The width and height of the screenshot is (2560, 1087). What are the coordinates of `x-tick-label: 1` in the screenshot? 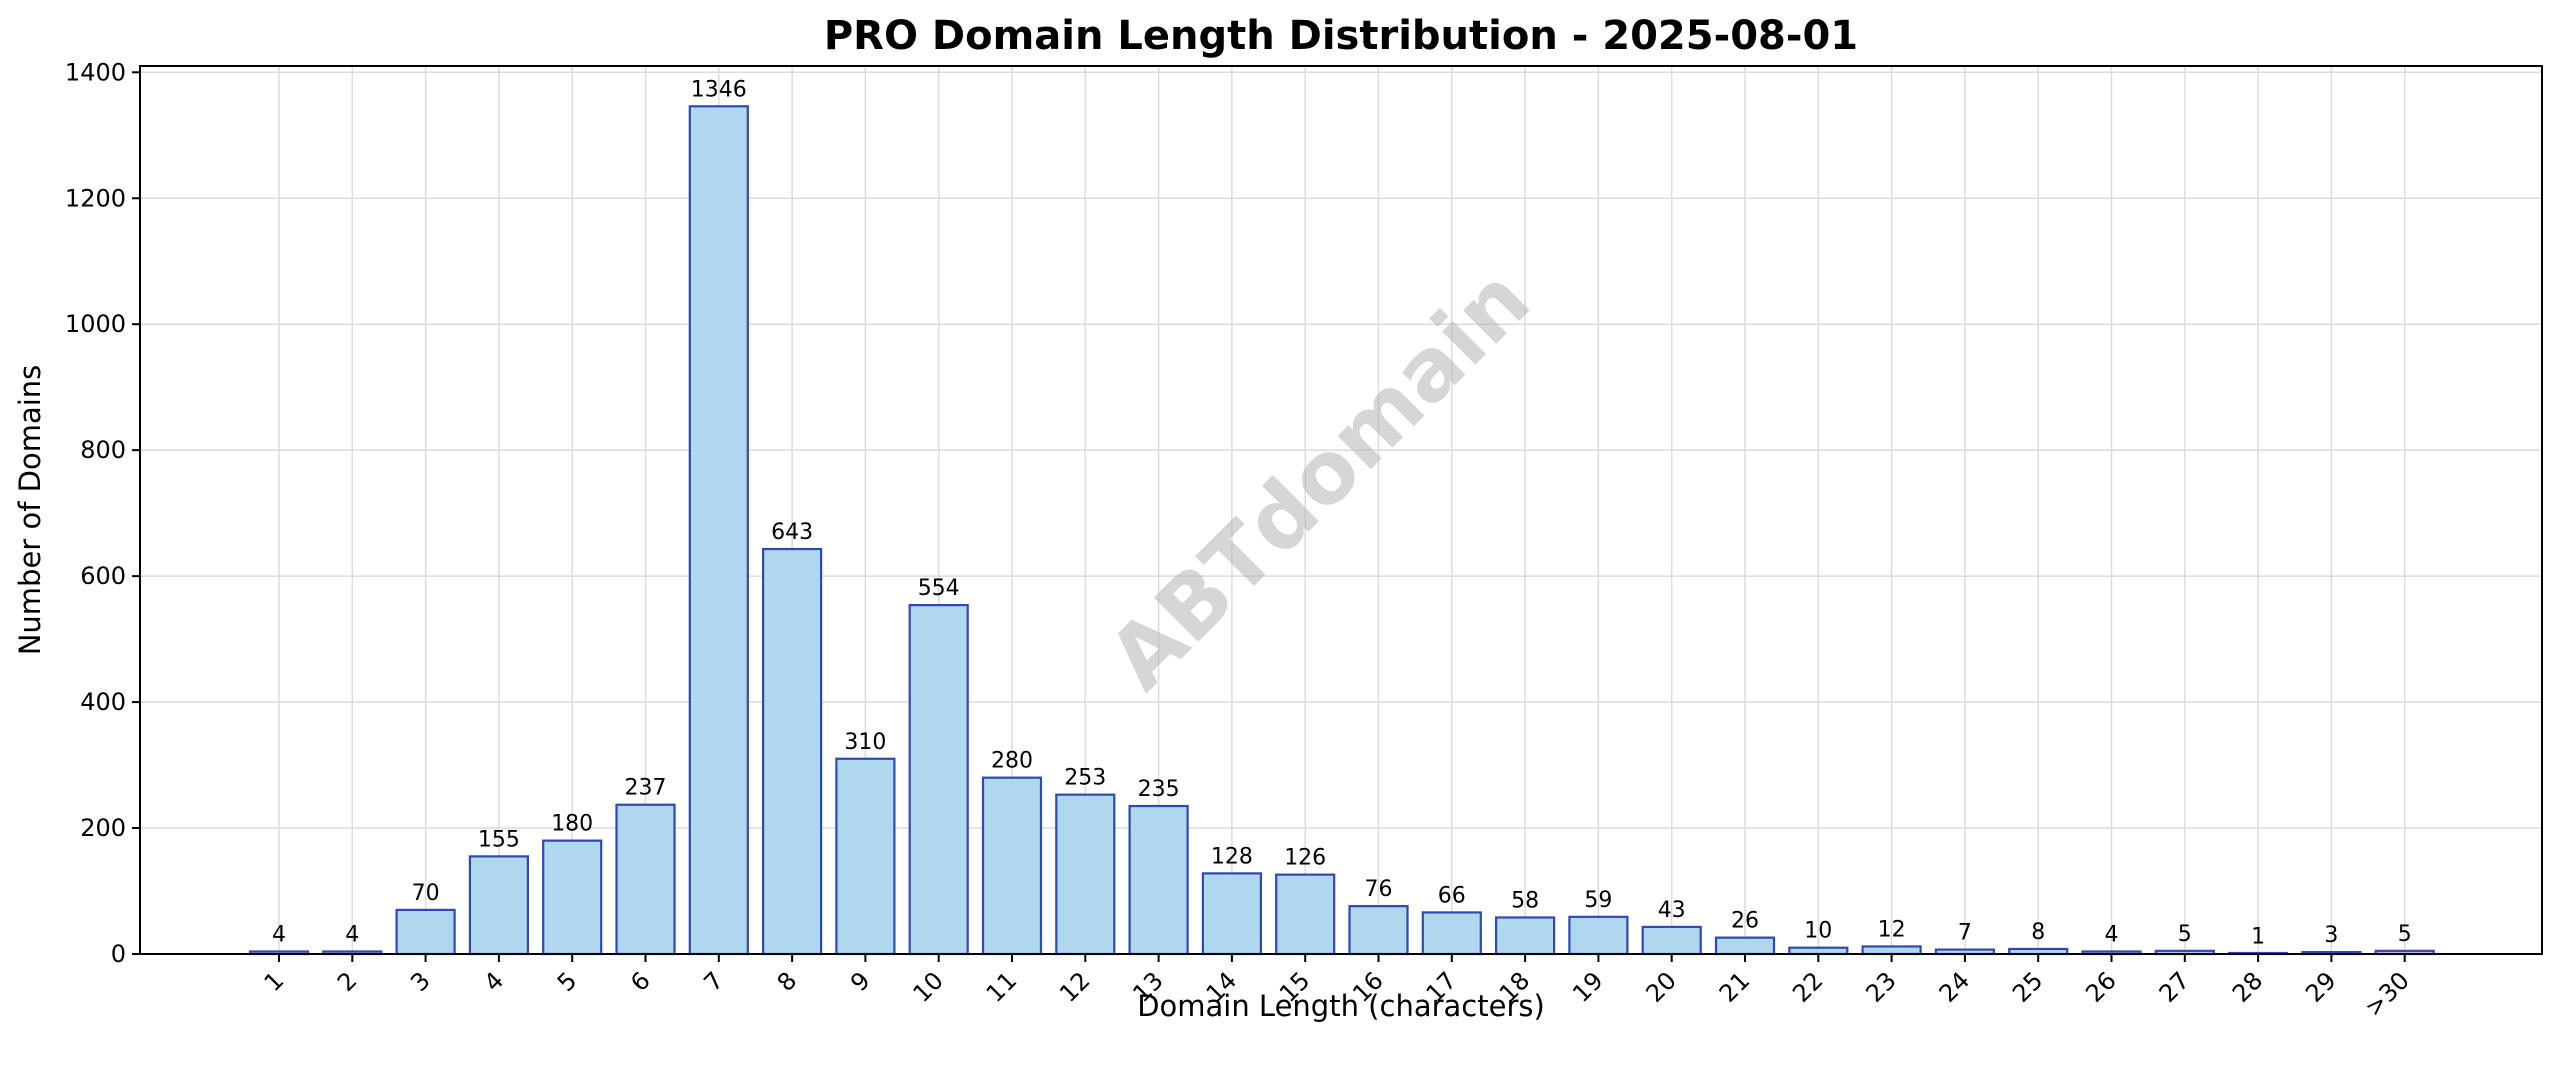 It's located at (274, 981).